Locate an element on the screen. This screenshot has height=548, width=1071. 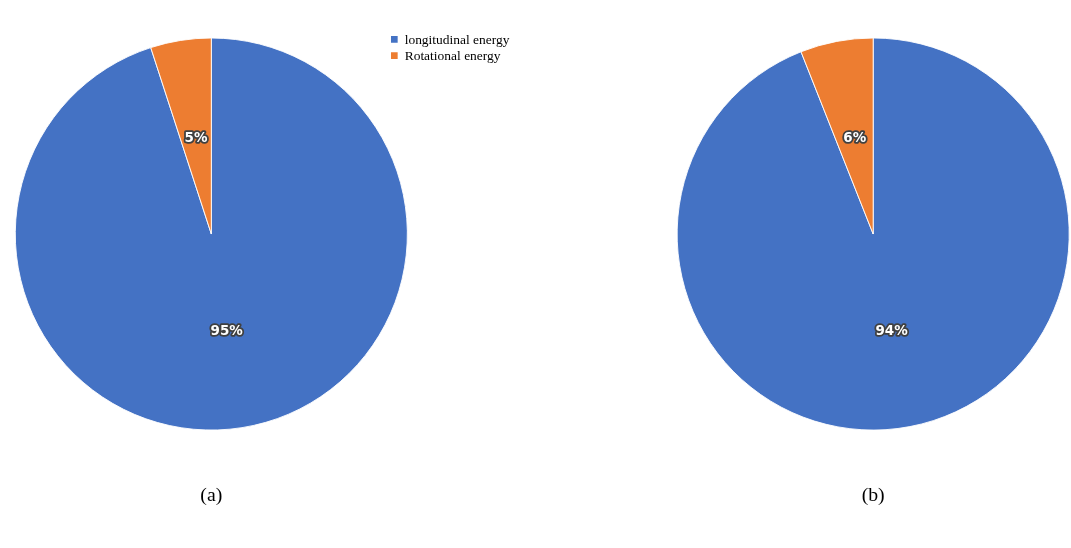
legend-label: longitudinal energy is located at coordinates (457, 39).